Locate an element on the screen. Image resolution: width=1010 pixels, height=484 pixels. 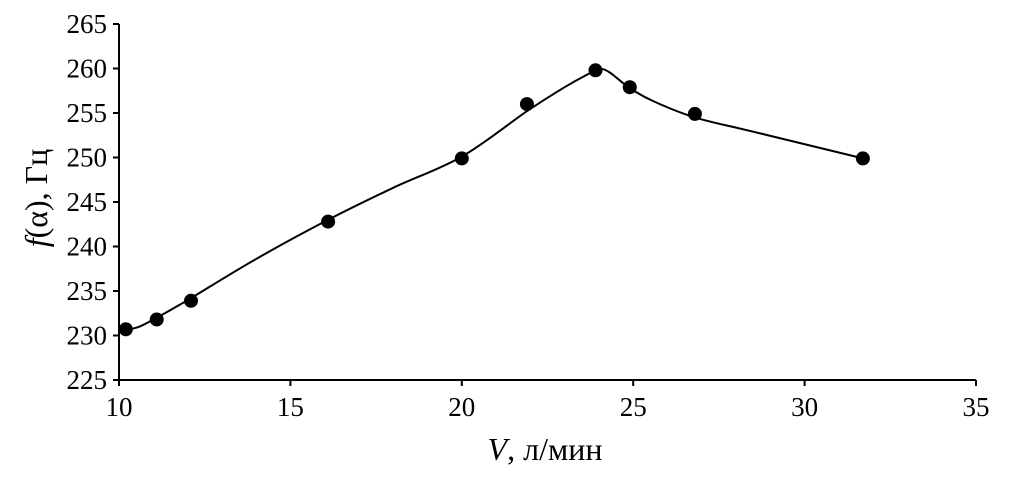
y-tick-label: 225 is located at coordinates (87, 380).